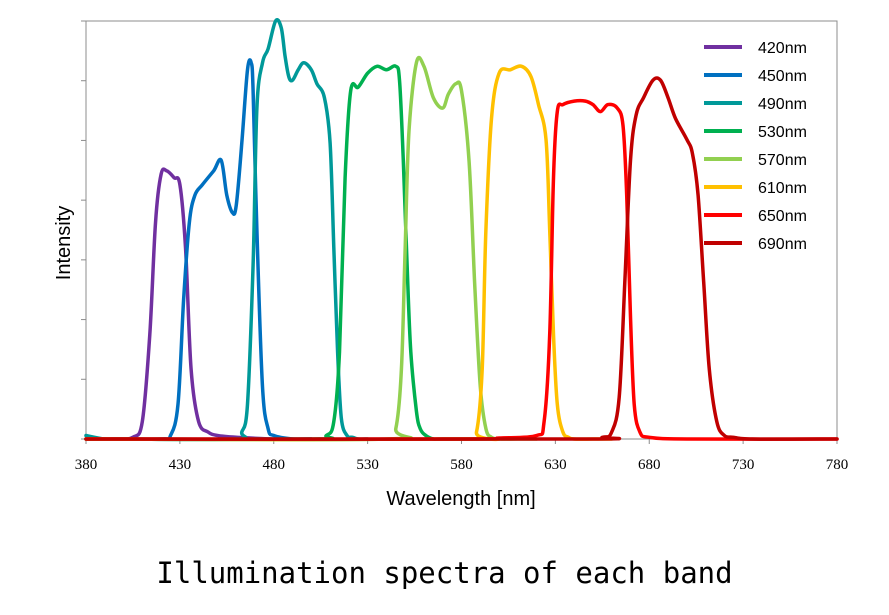  Describe the element at coordinates (782, 216) in the screenshot. I see `legend-label-650nm: 650nm` at that location.